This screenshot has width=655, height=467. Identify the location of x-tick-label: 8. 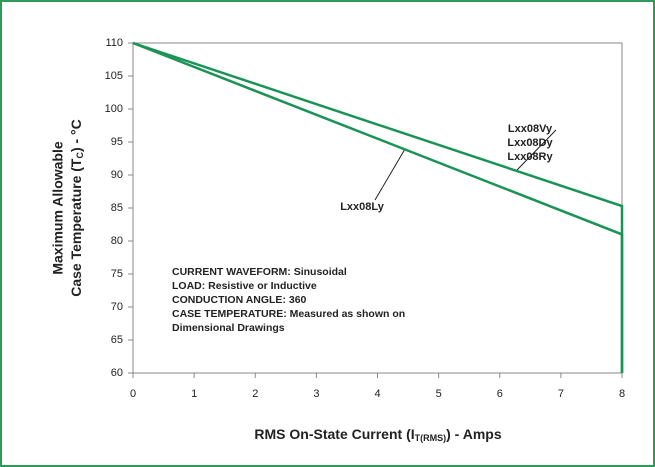
(622, 394).